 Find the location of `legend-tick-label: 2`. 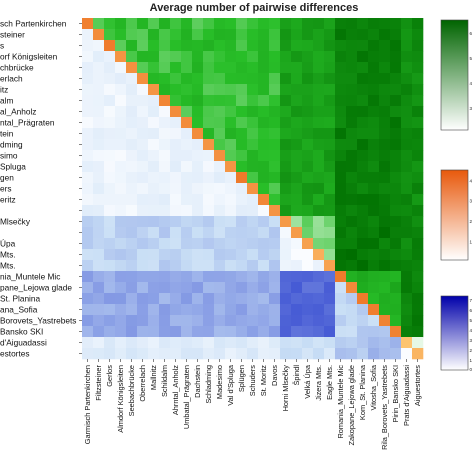

legend-tick-label: 2 is located at coordinates (471, 350).